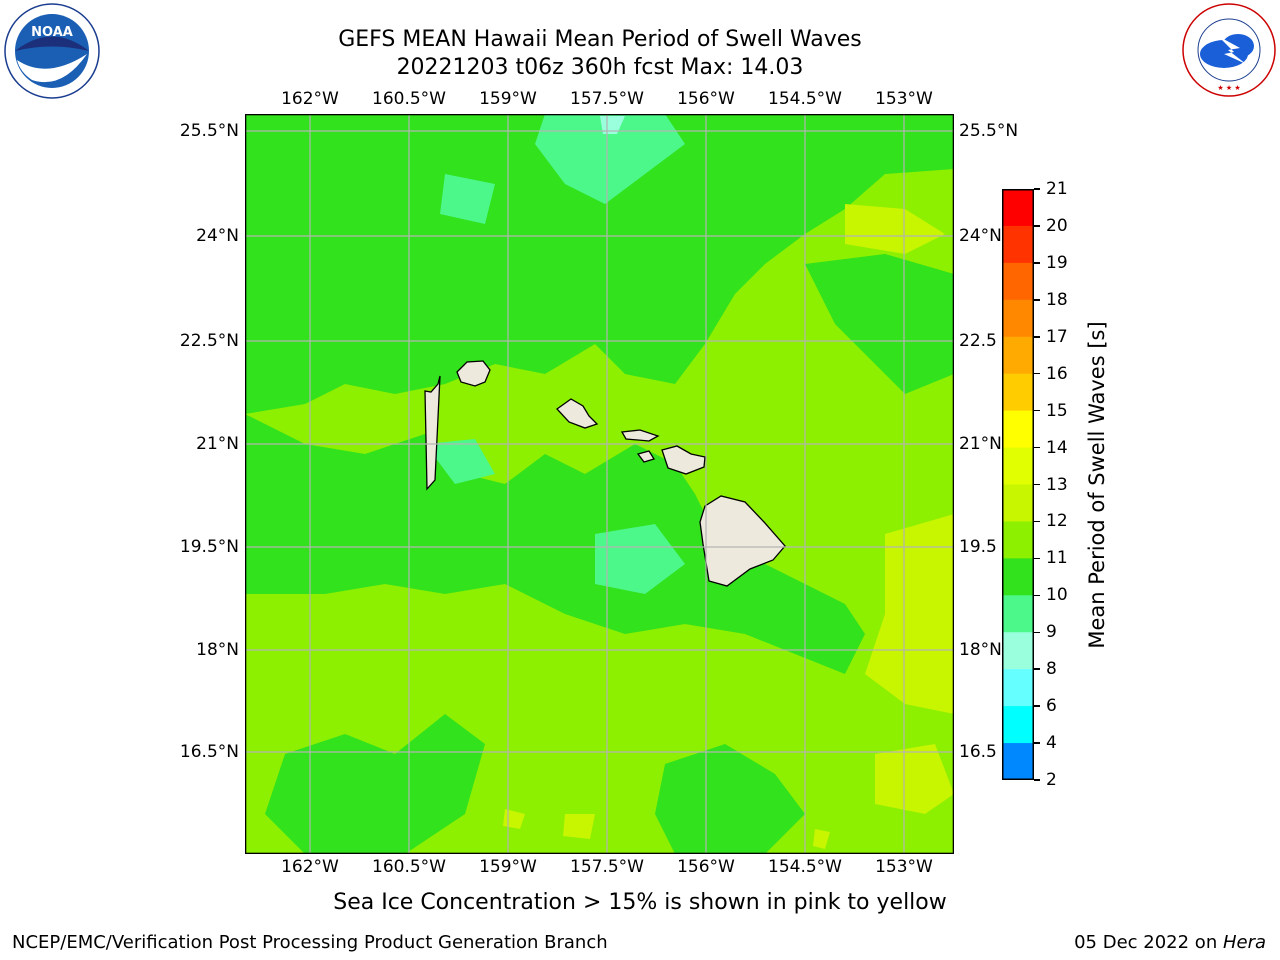 The image size is (1280, 960). What do you see at coordinates (980, 236) in the screenshot?
I see `lat-tick-right: 24°N` at bounding box center [980, 236].